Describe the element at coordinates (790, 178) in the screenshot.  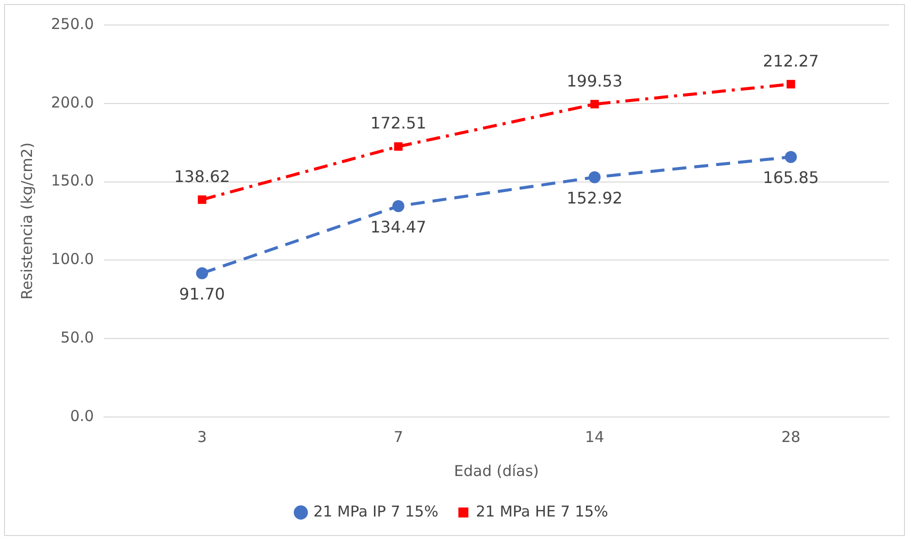
I see `data-label: 165.85` at that location.